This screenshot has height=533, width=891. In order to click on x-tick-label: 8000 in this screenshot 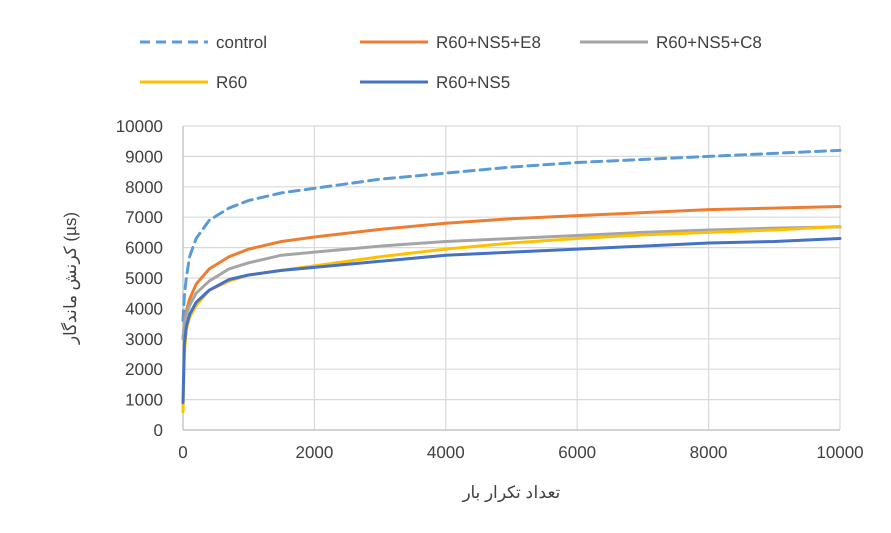, I will do `click(709, 452)`.